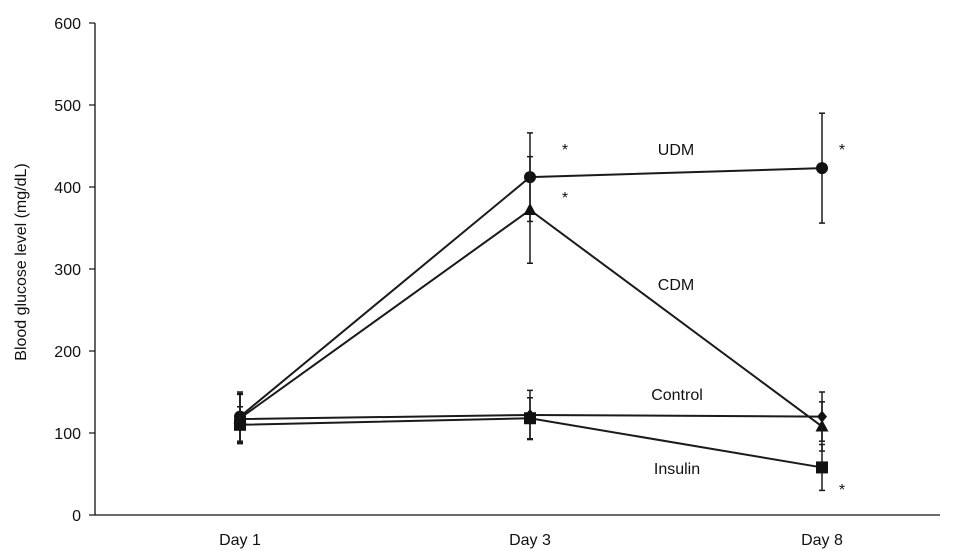  I want to click on x-ticks: Day 1 Day 3 Day 8, so click(531, 540).